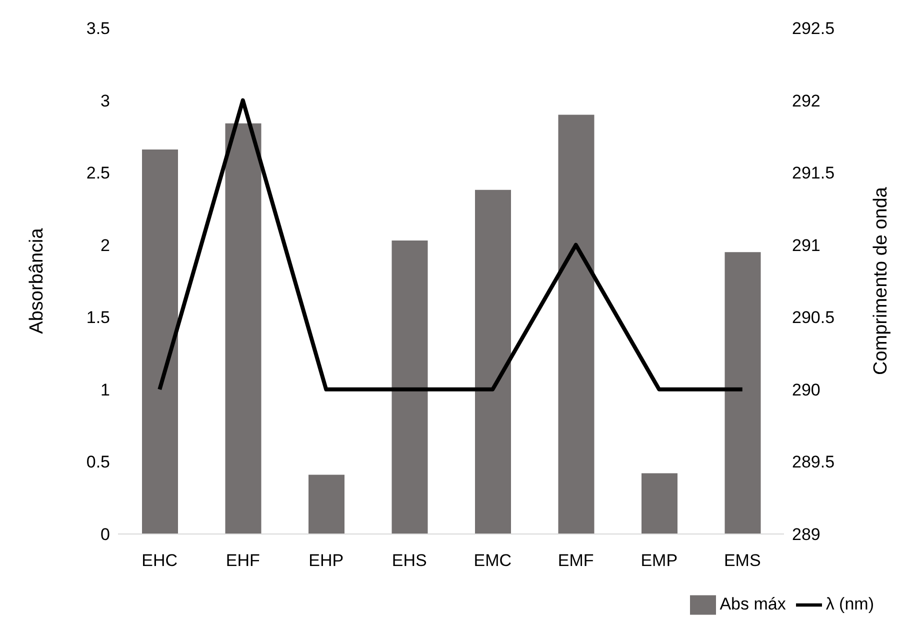  What do you see at coordinates (576, 560) in the screenshot?
I see `x-tick-label: EMF` at bounding box center [576, 560].